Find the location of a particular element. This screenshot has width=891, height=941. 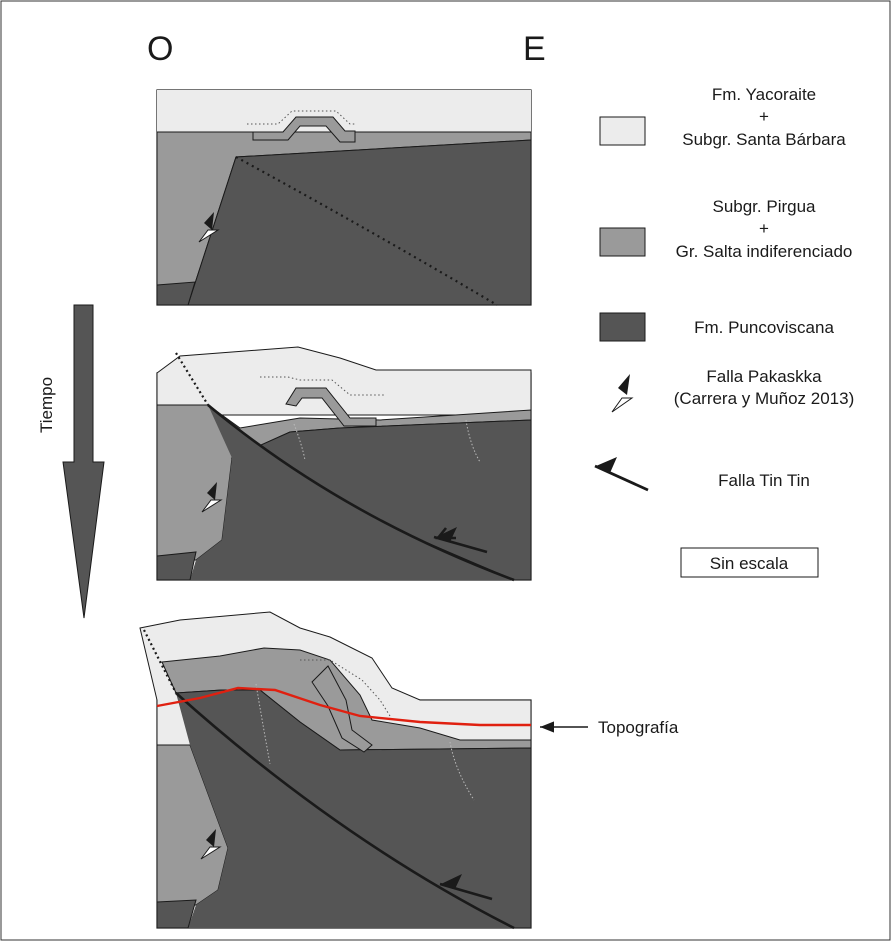

legend-pakaskka-icon is located at coordinates (622, 393).